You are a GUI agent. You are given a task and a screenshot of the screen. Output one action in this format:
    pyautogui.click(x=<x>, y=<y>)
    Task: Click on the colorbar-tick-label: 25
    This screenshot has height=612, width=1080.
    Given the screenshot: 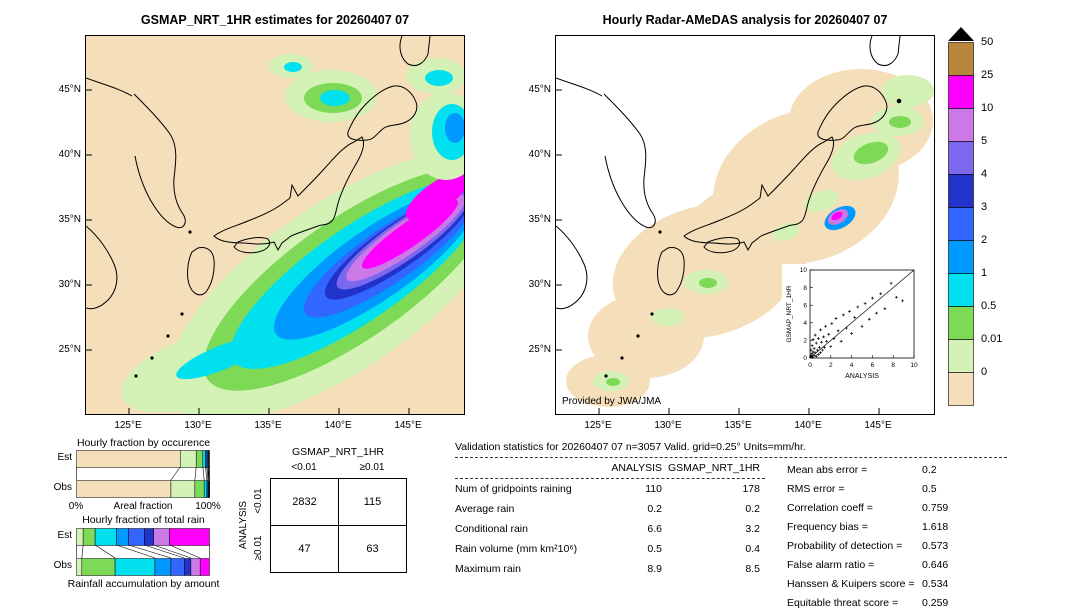 What is the action you would take?
    pyautogui.click(x=987, y=75)
    